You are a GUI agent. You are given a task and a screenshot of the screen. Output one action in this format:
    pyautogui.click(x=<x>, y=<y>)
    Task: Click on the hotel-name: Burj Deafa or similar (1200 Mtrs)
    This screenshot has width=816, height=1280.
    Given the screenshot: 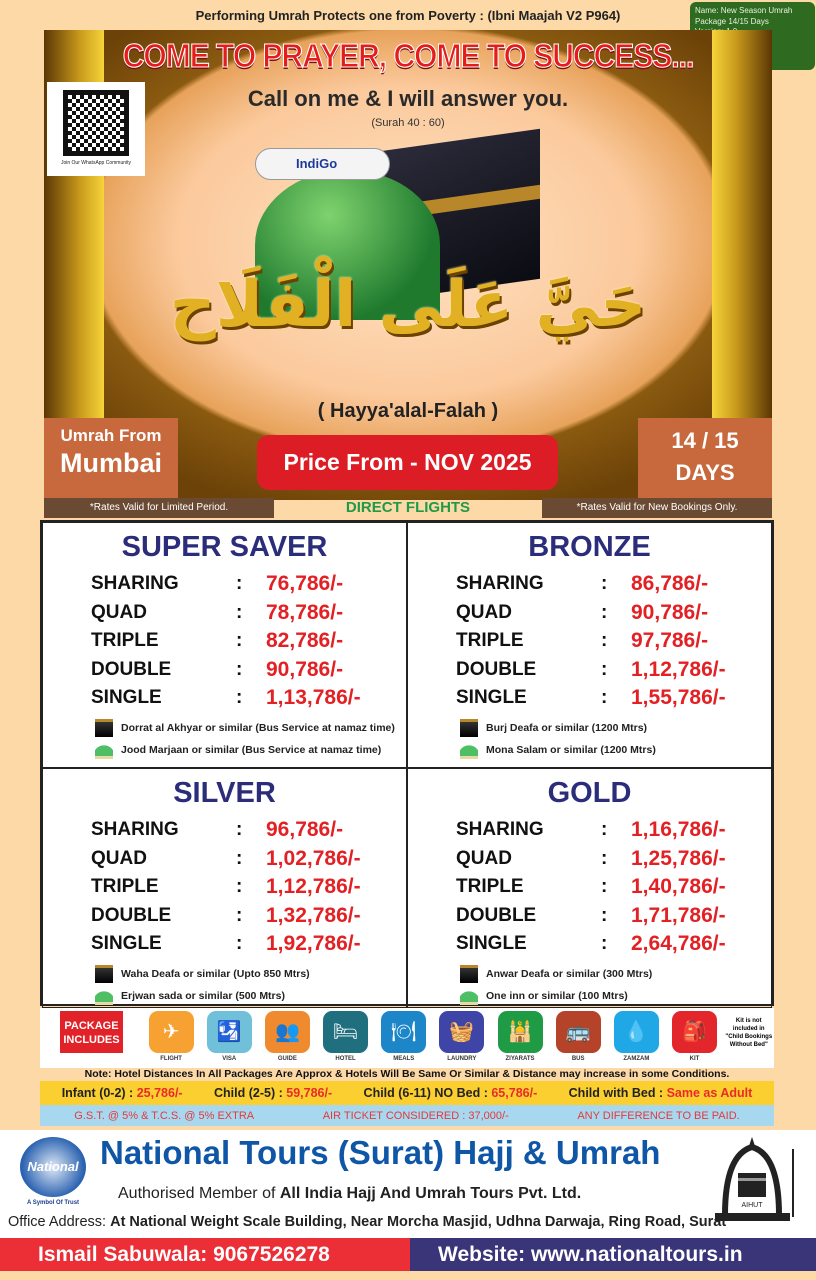 What is the action you would take?
    pyautogui.click(x=567, y=727)
    